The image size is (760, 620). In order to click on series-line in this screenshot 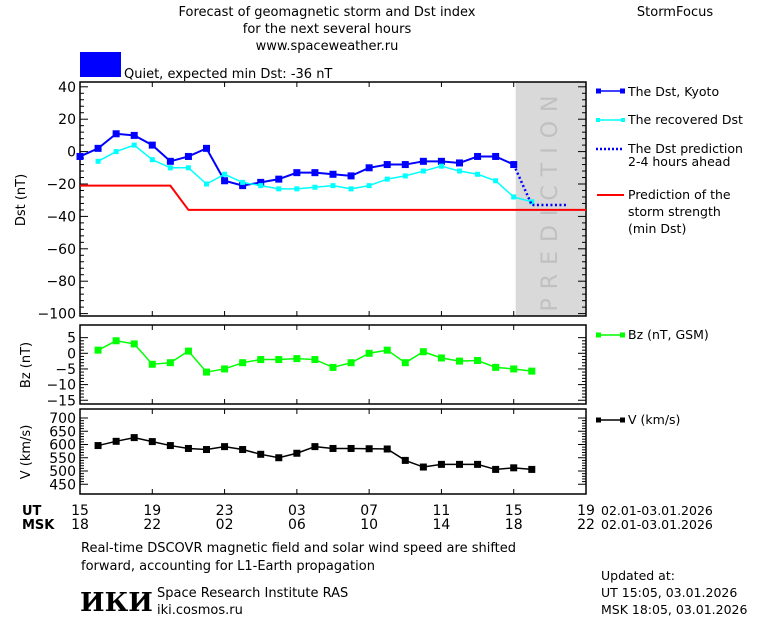, I will do `click(333, 197)`.